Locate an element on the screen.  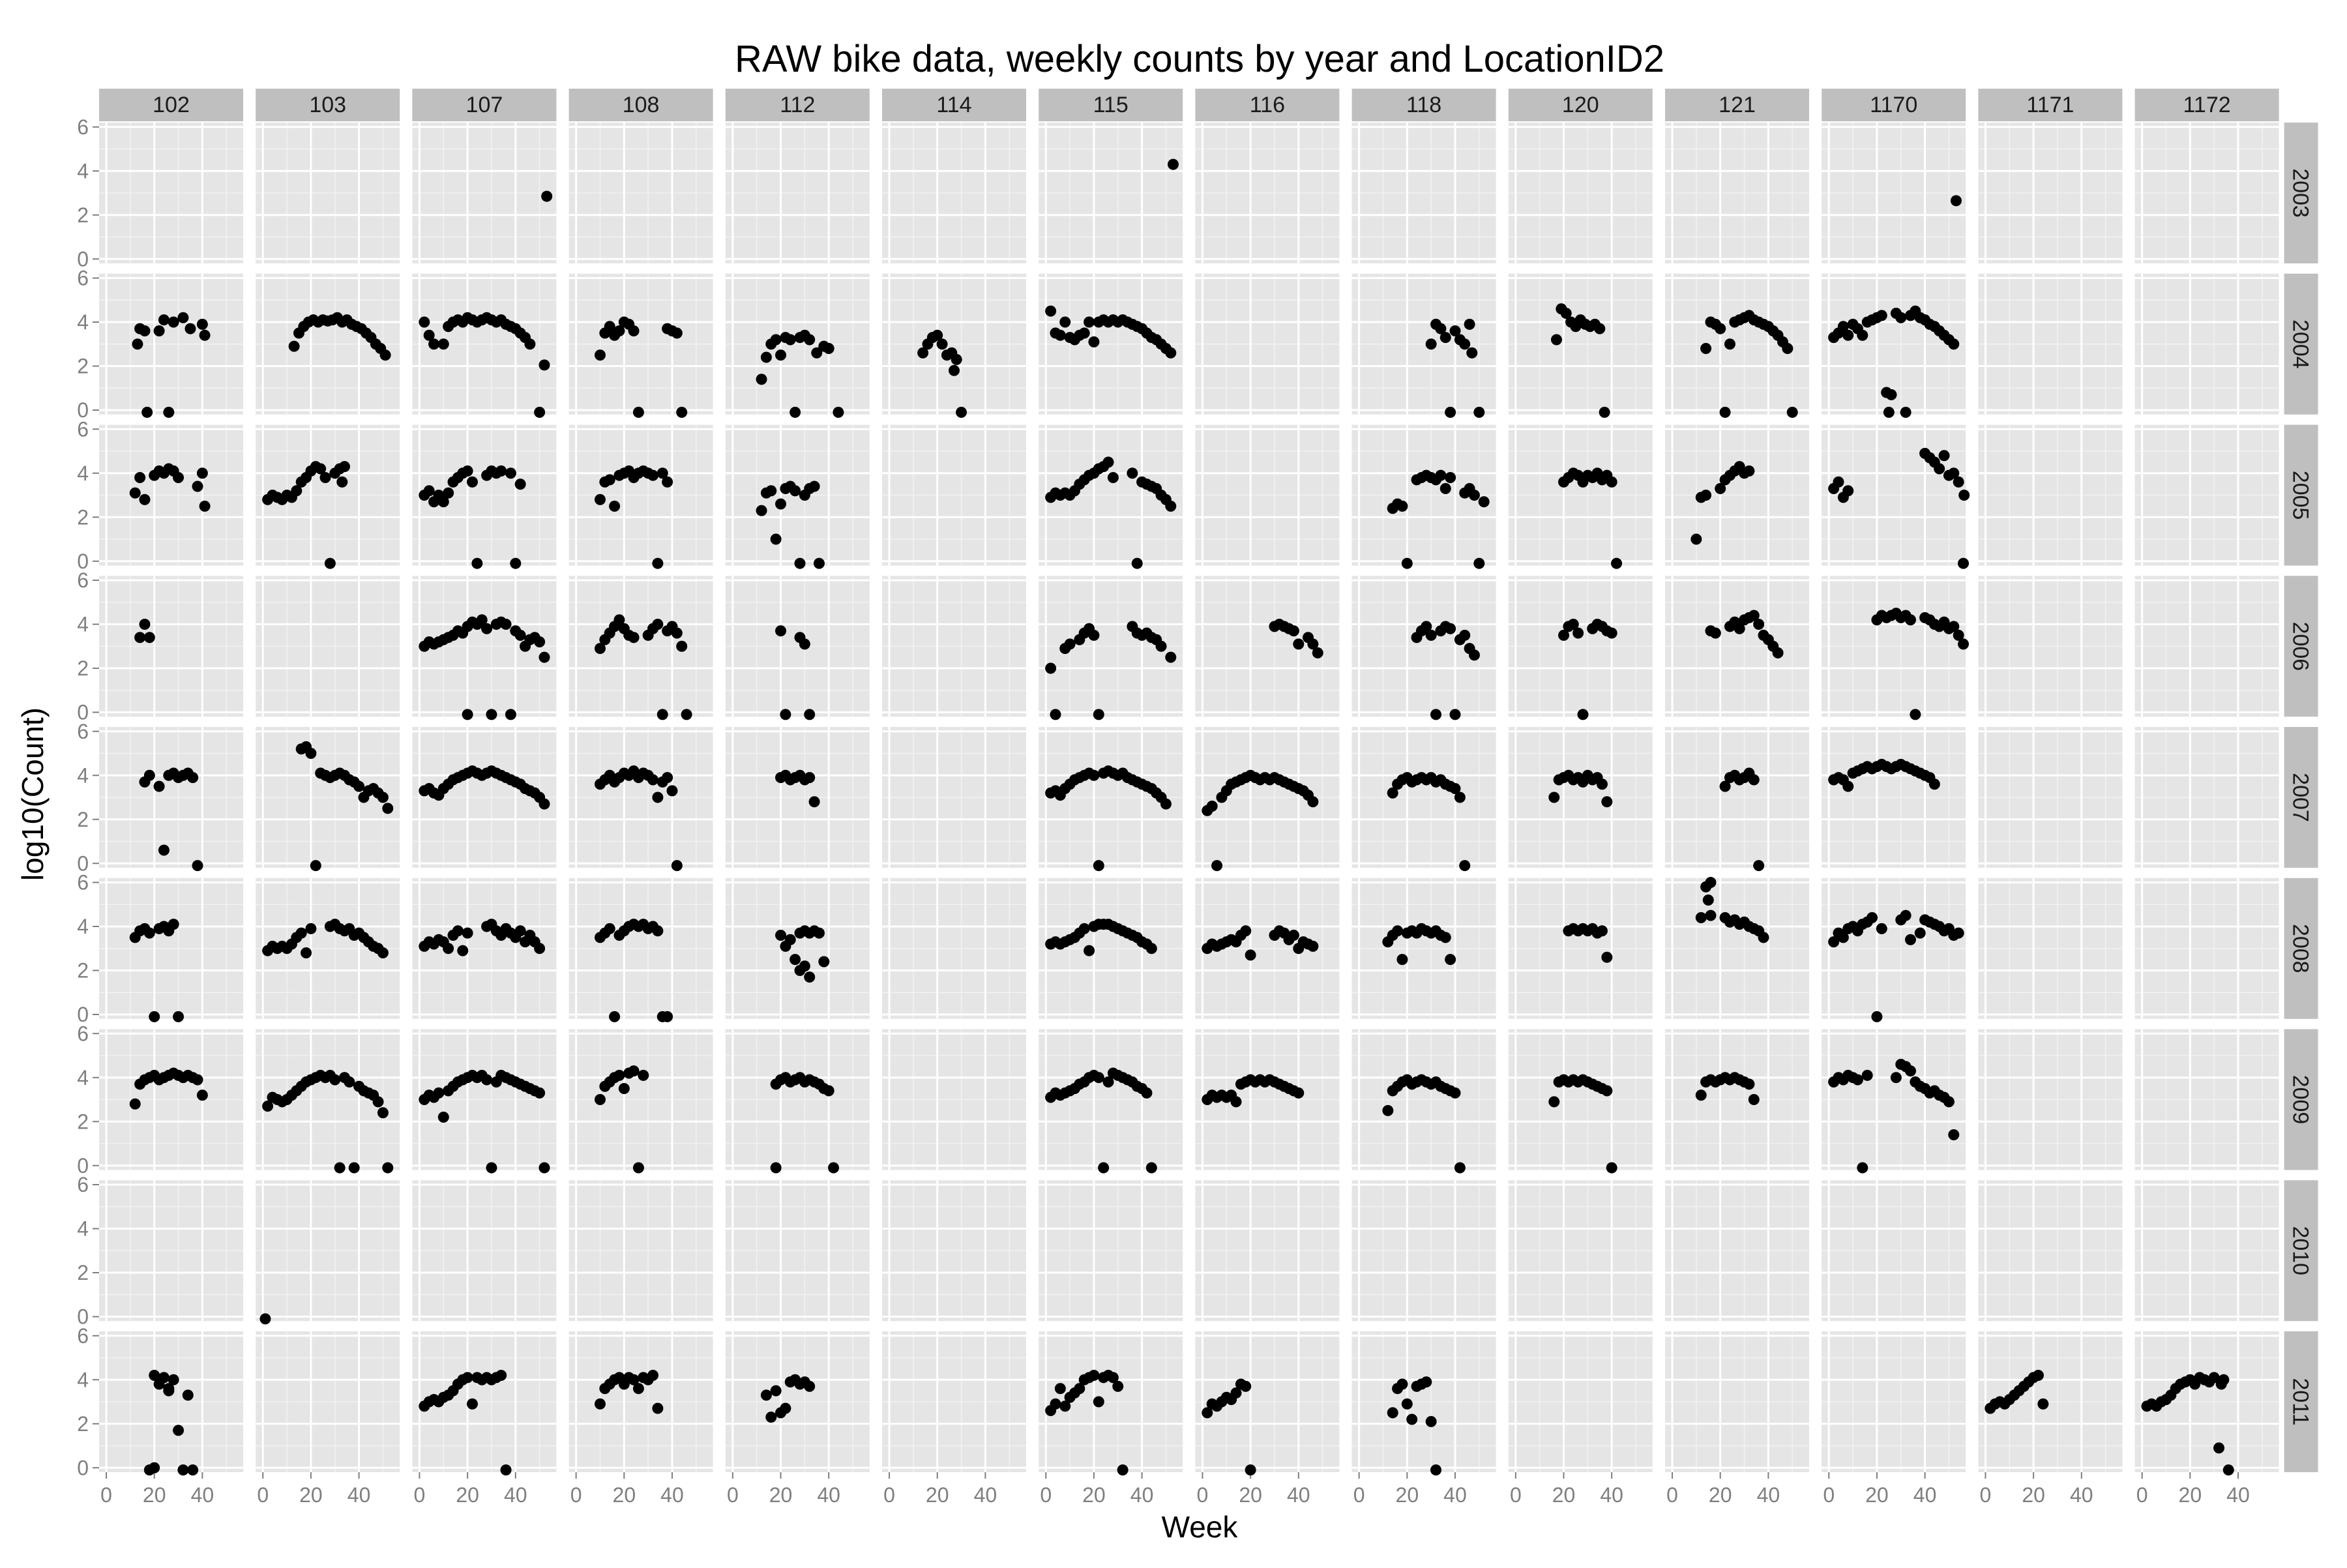
row-strip-label: 2006 is located at coordinates (2300, 646).